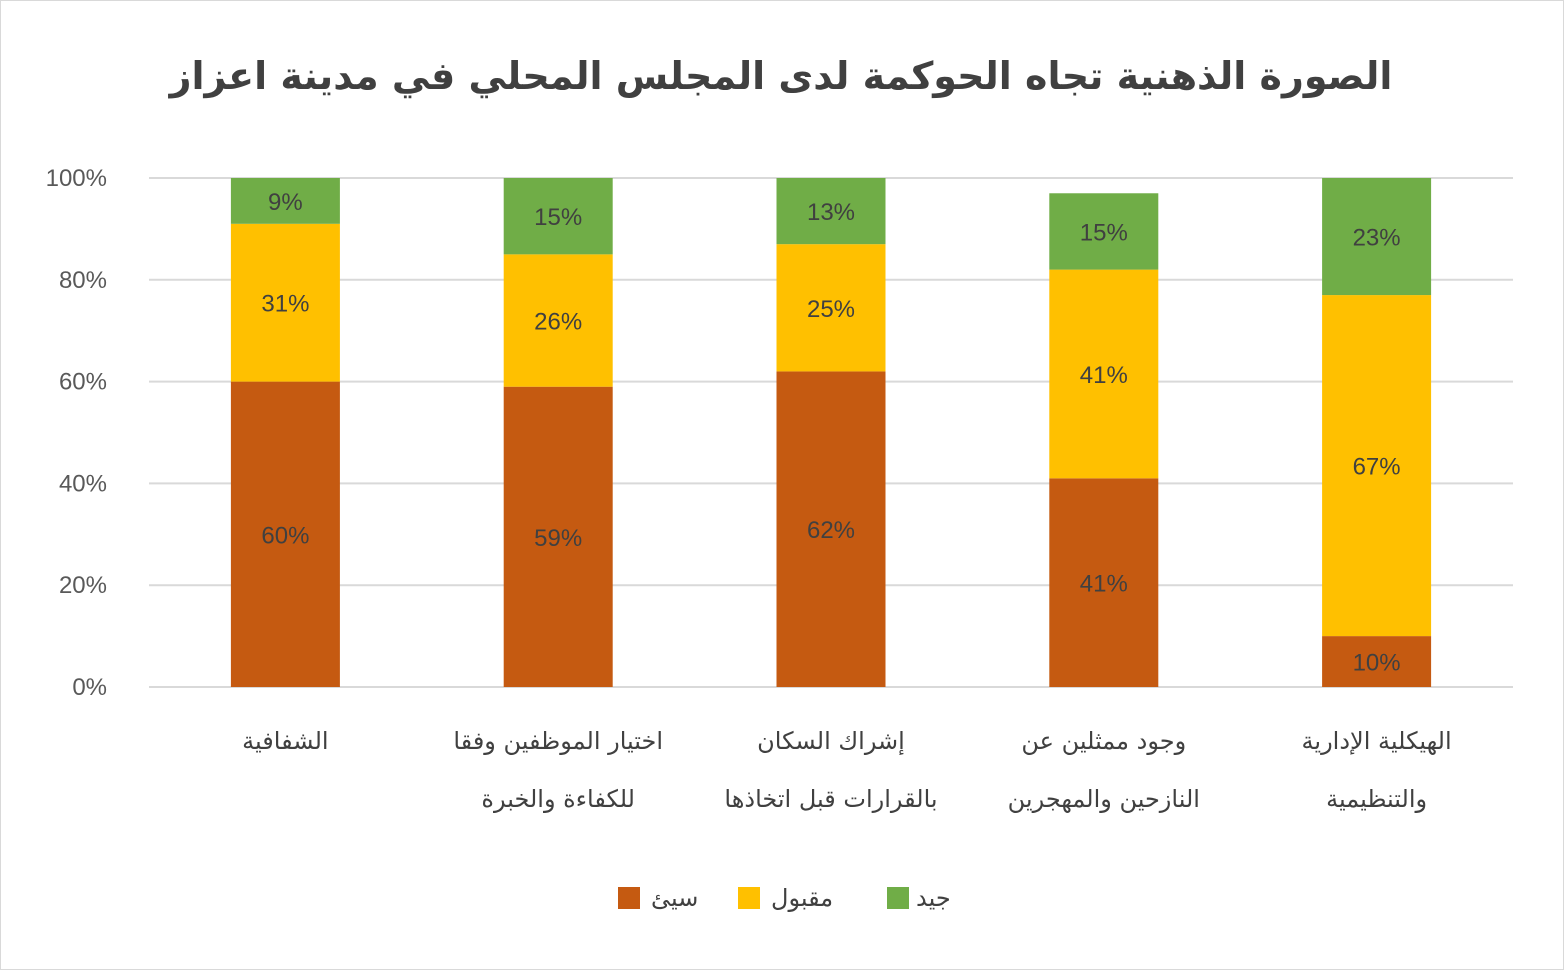 Image resolution: width=1564 pixels, height=970 pixels. I want to click on y-tick-label: 0%, so click(89, 687).